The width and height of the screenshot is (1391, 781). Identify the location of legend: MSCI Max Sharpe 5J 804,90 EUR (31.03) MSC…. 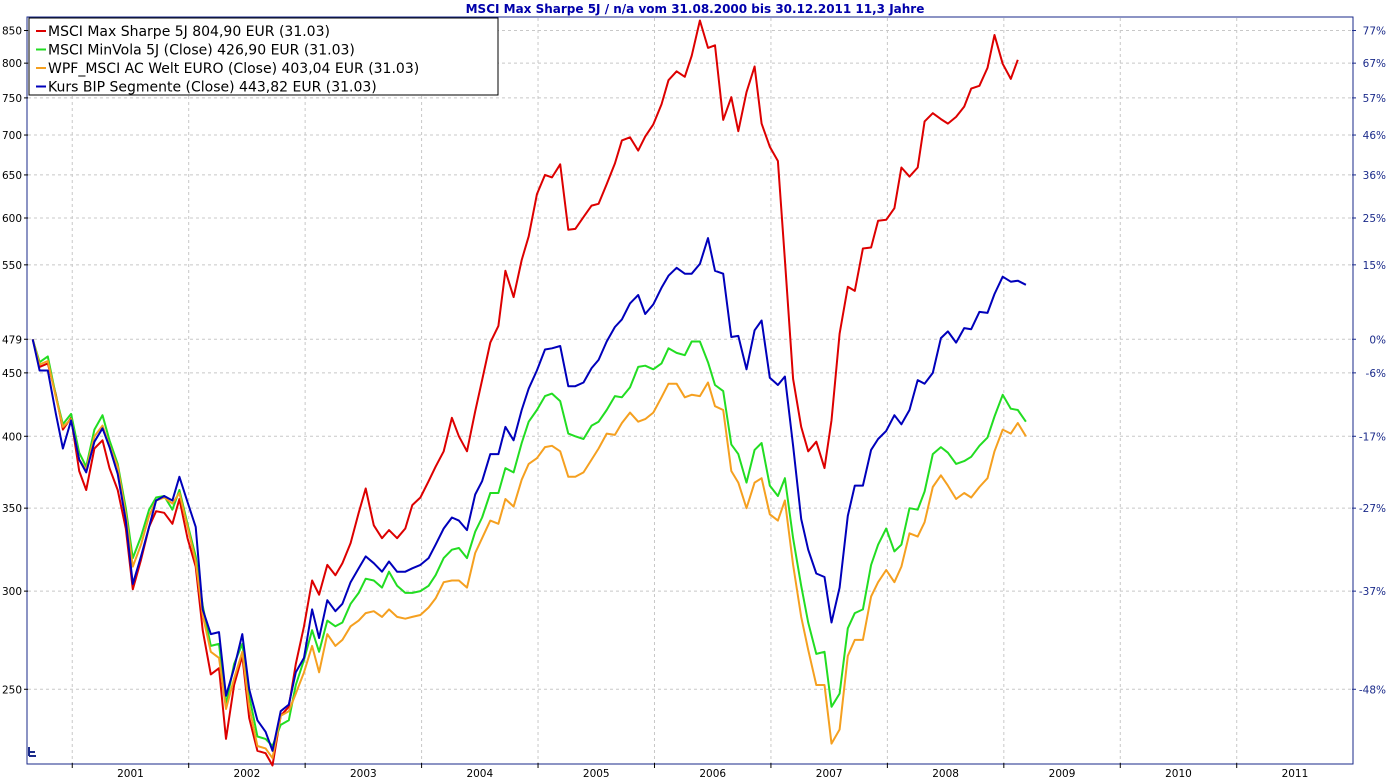
(263, 56).